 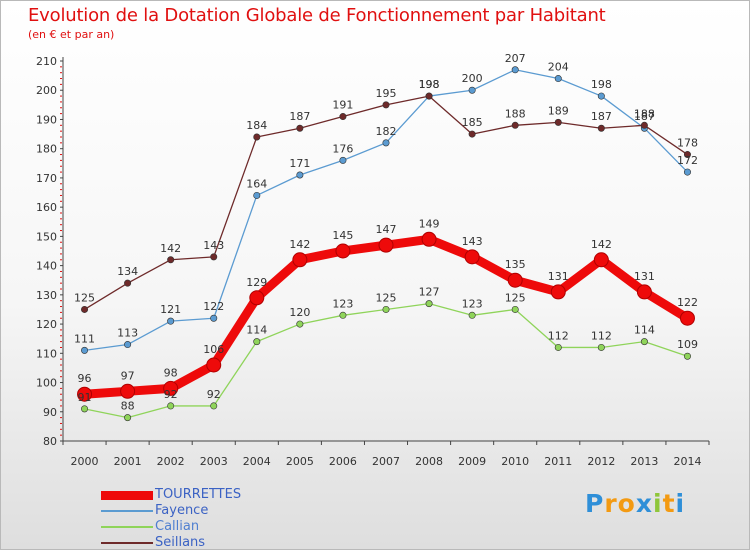 I want to click on point-seillans-2005, so click(x=300, y=128).